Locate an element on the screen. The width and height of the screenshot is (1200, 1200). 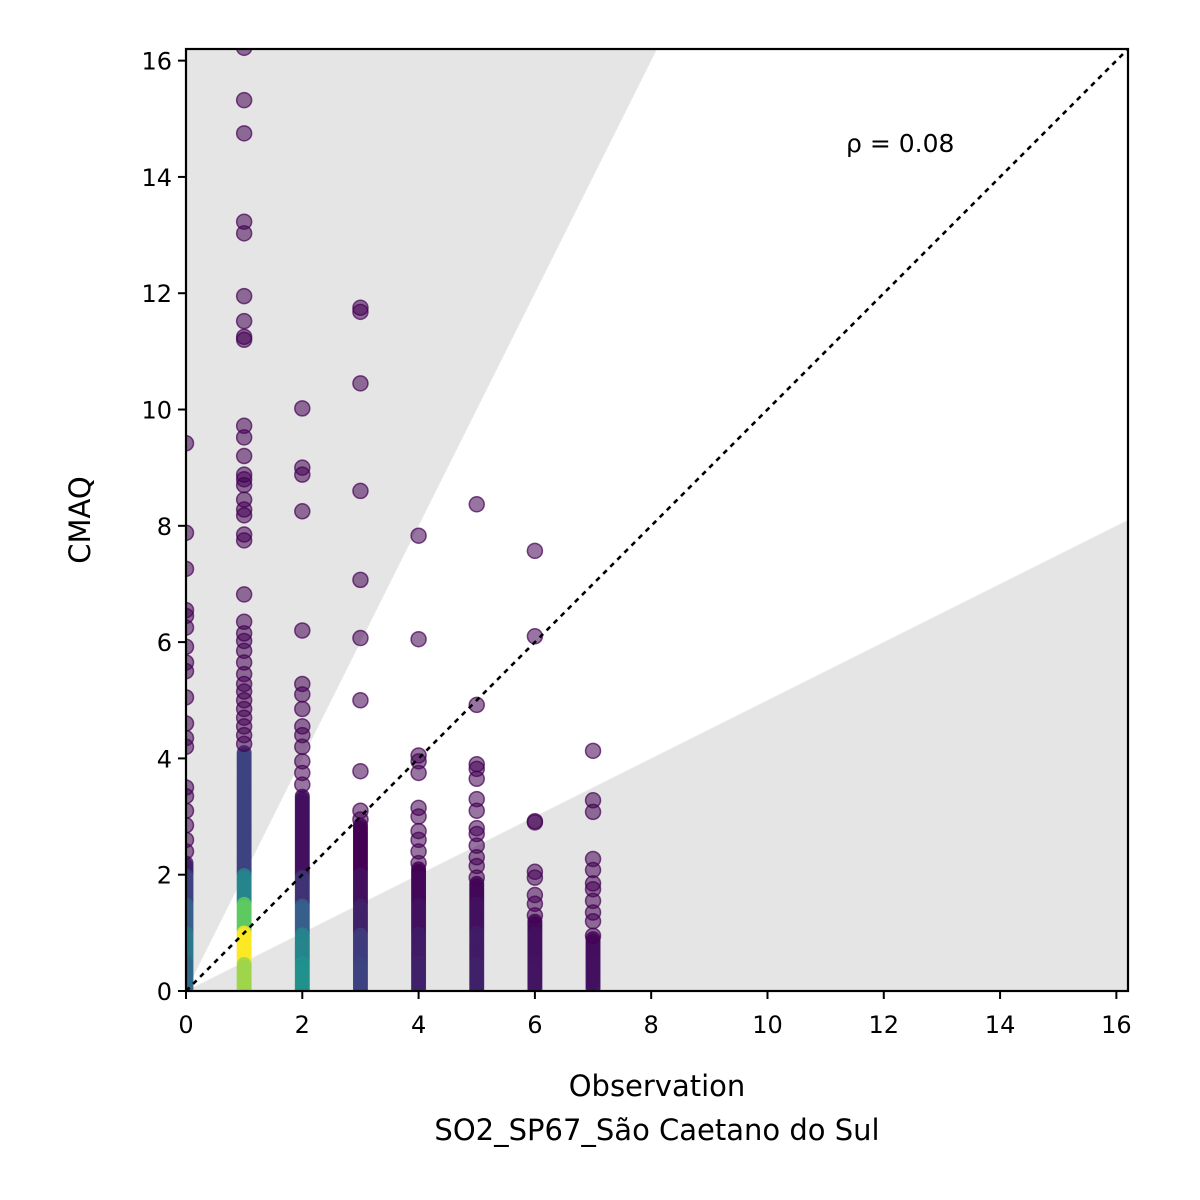
x-axis-sublabel: SO2_SP67_São Caetano do Sul is located at coordinates (656, 1130).